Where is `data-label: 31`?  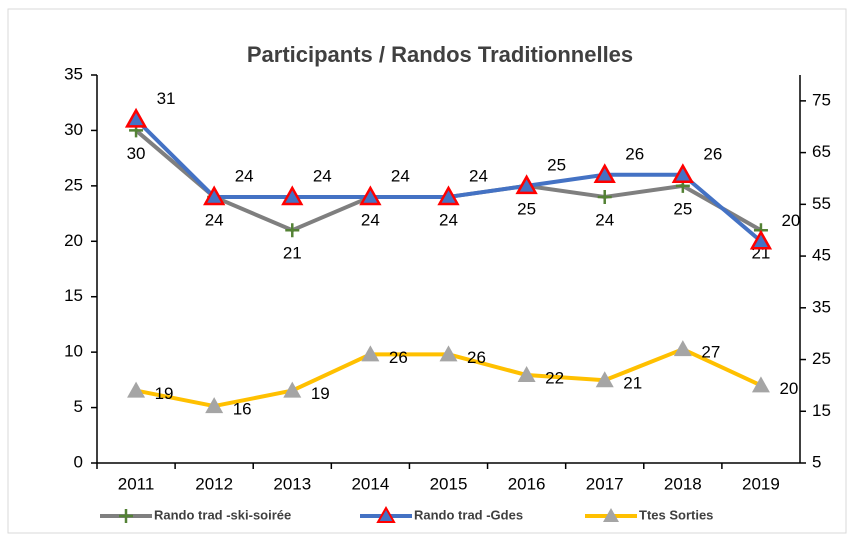
data-label: 31 is located at coordinates (166, 98).